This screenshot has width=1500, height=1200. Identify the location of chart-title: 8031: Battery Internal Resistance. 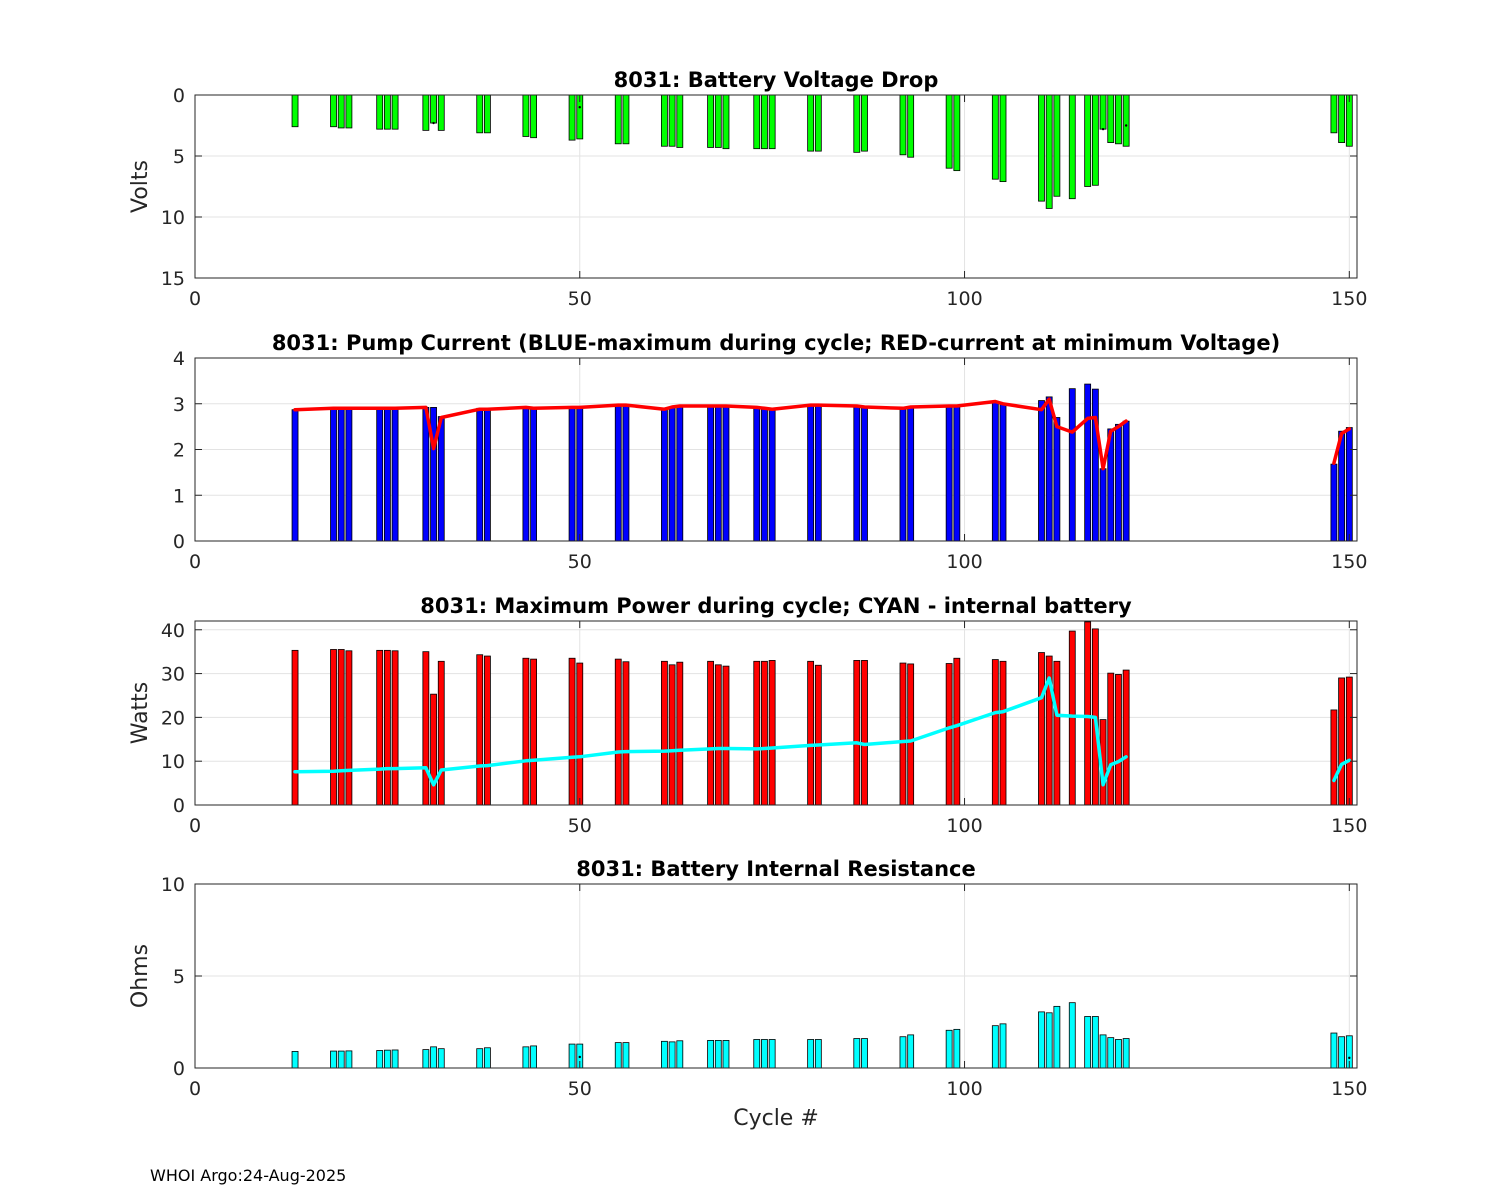
(776, 869).